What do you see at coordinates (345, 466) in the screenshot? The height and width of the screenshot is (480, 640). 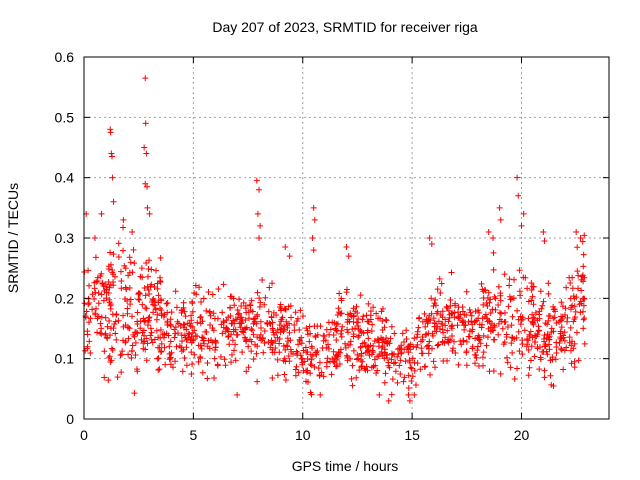 I see `x-axis-label: GPS time / hours` at bounding box center [345, 466].